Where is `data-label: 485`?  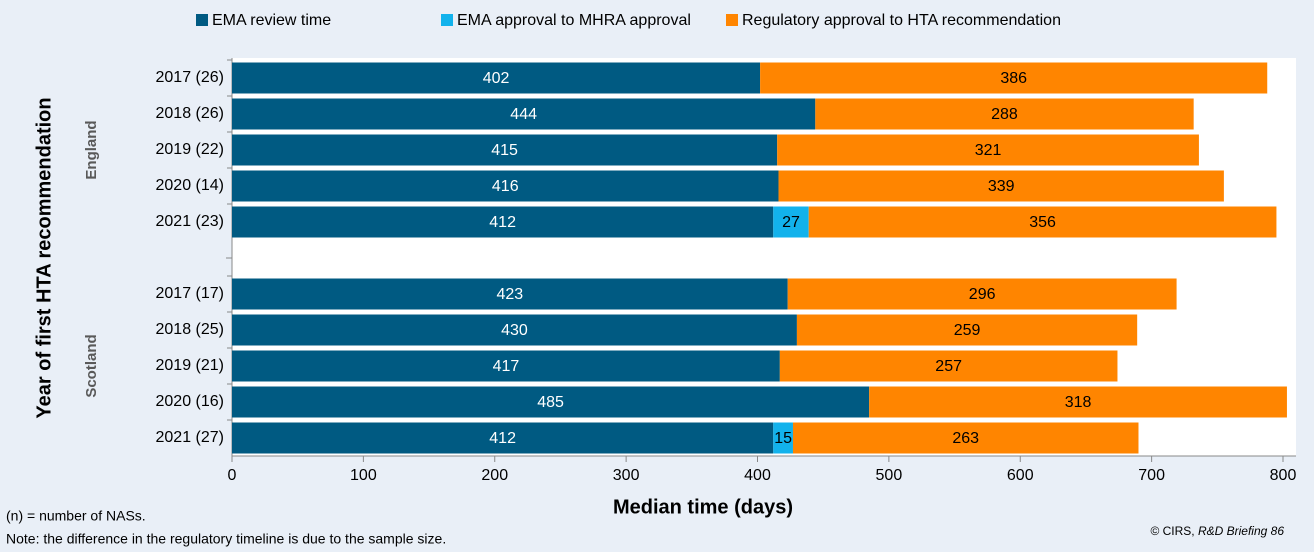 data-label: 485 is located at coordinates (550, 402).